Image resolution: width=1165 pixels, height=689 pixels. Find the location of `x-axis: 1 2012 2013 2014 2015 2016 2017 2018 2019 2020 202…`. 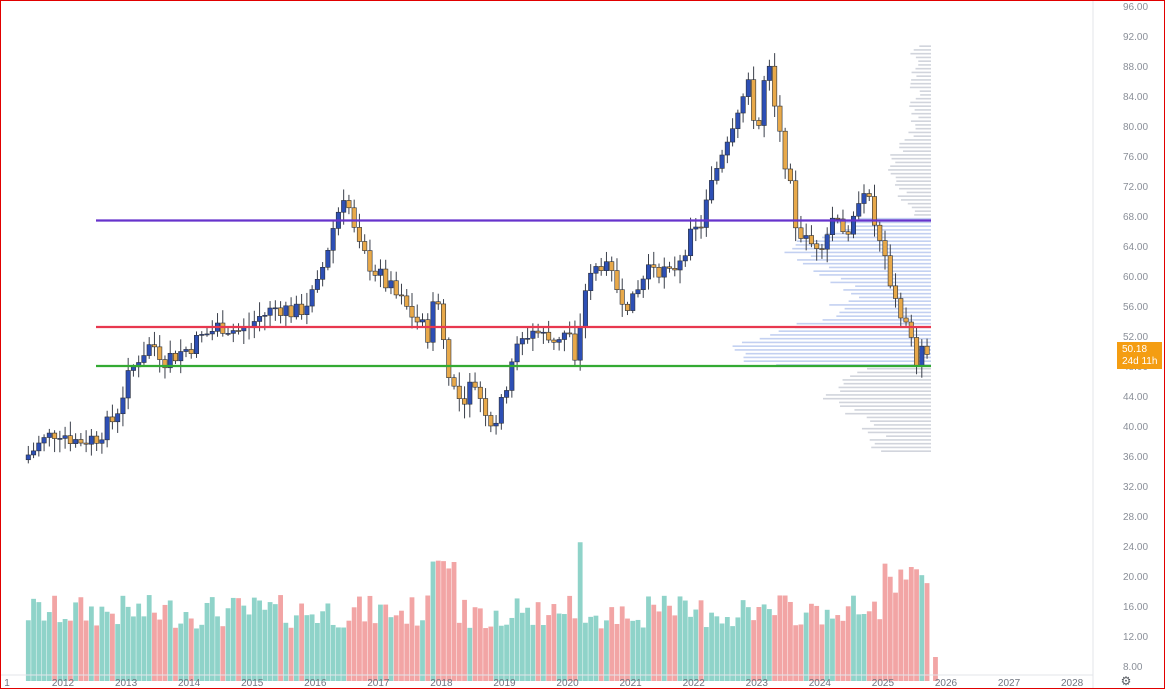

x-axis: 1 2012 2013 2014 2015 2016 2017 2018 2019 2020 202… is located at coordinates (547, 681).